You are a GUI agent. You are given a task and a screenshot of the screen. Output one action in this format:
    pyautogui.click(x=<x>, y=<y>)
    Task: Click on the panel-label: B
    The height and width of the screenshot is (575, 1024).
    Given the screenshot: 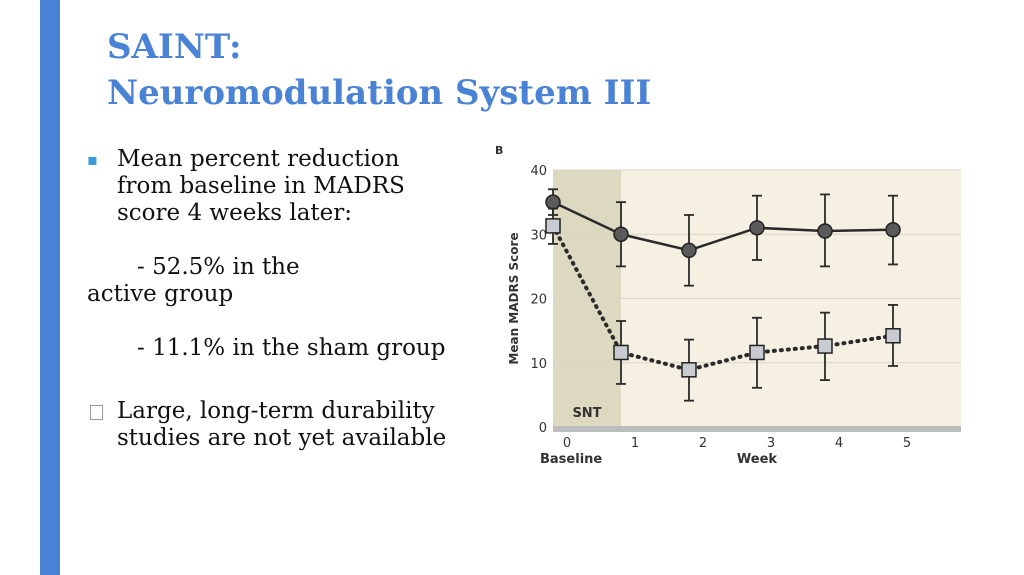 What is the action you would take?
    pyautogui.click(x=499, y=150)
    